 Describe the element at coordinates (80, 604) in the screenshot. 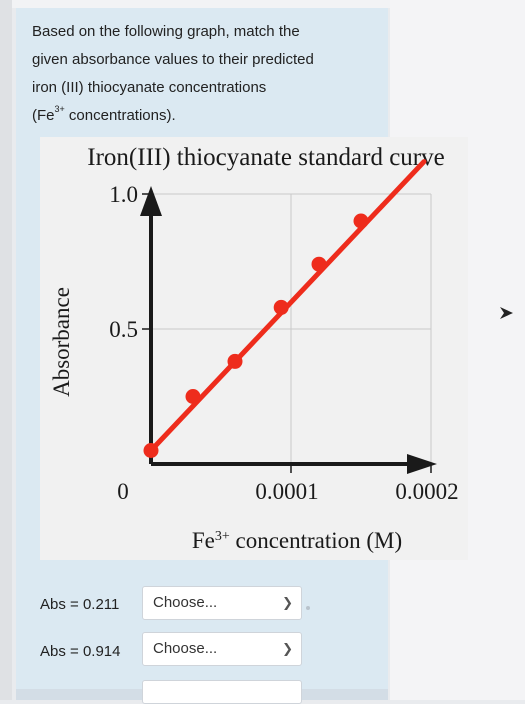

I see `abs-row-1-label: Abs = 0.211` at that location.